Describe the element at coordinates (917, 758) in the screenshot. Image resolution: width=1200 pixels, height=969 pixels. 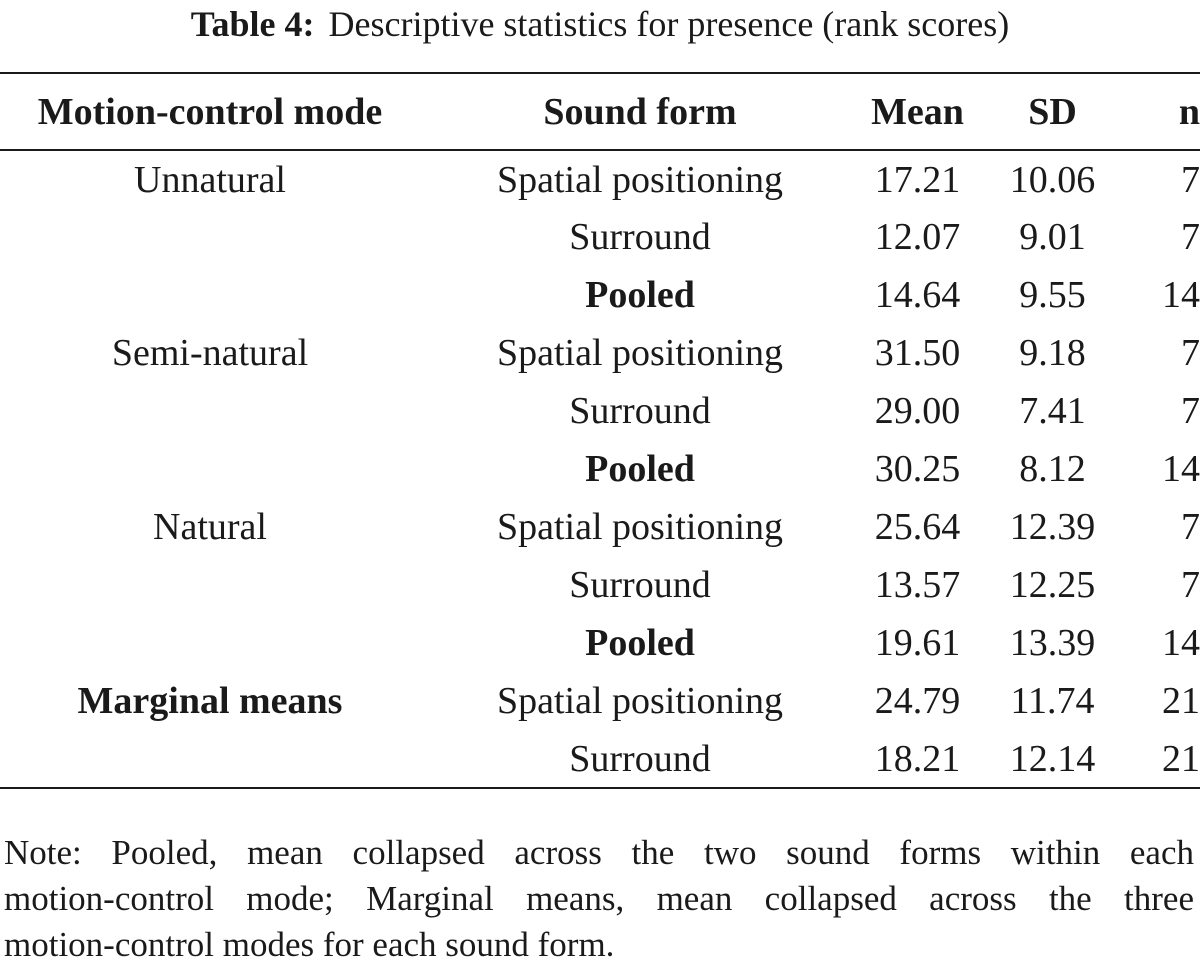
I see `mean-cell: 18.21` at that location.